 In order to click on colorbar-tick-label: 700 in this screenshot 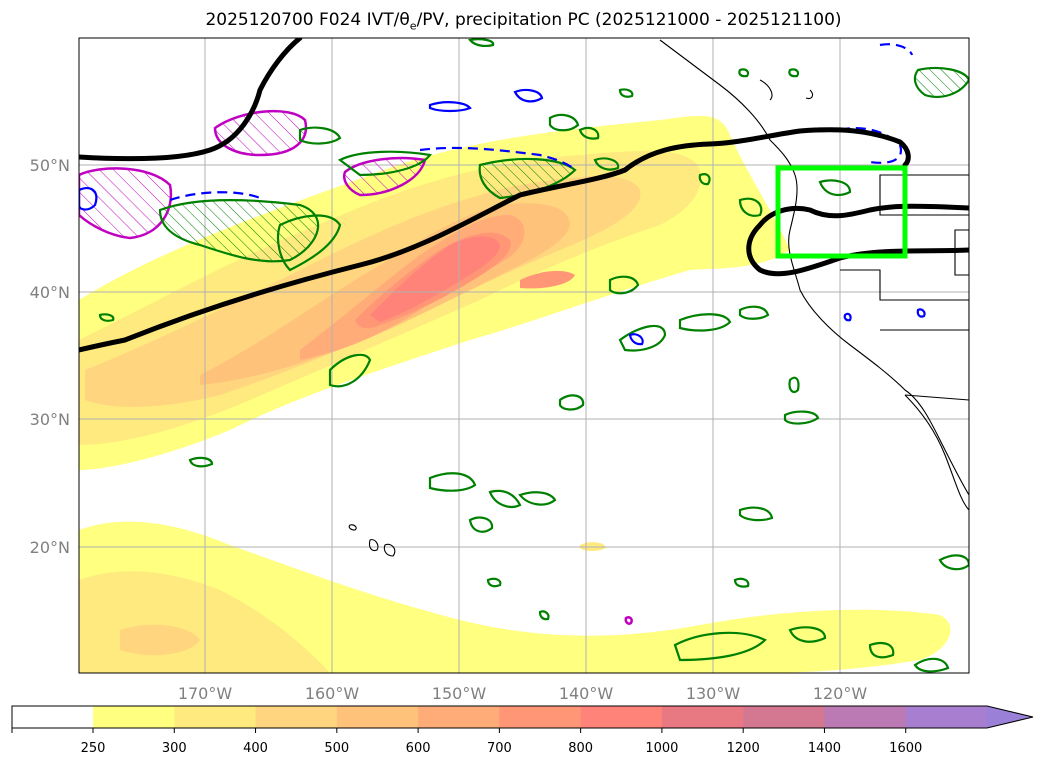, I will do `click(499, 748)`.